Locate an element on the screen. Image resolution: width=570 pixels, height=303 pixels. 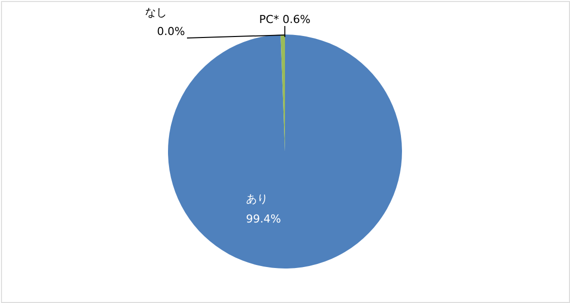
slice-label: PC* 0.6% is located at coordinates (284, 19).